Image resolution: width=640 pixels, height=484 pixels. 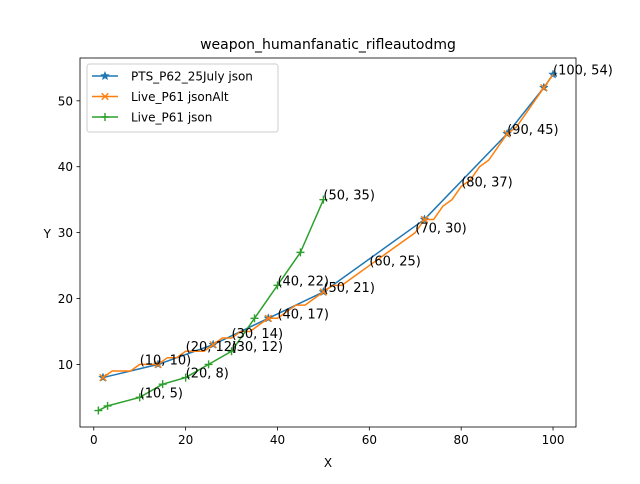 I want to click on legend-entry-0: PTS_P62_25July json, so click(x=172, y=77).